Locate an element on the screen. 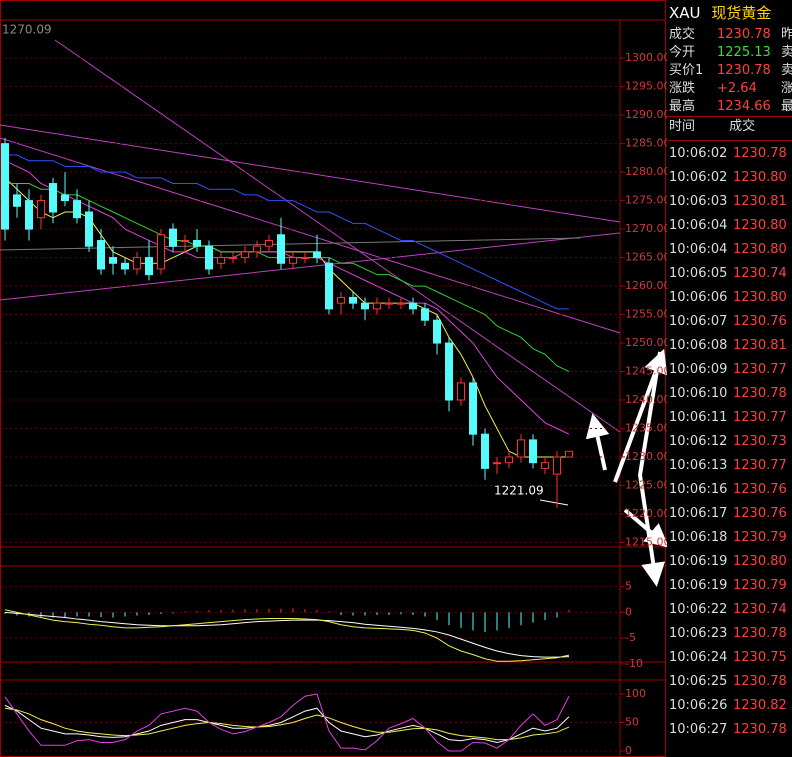 This screenshot has height=757, width=792. trade-price: 1230.74 is located at coordinates (760, 609).